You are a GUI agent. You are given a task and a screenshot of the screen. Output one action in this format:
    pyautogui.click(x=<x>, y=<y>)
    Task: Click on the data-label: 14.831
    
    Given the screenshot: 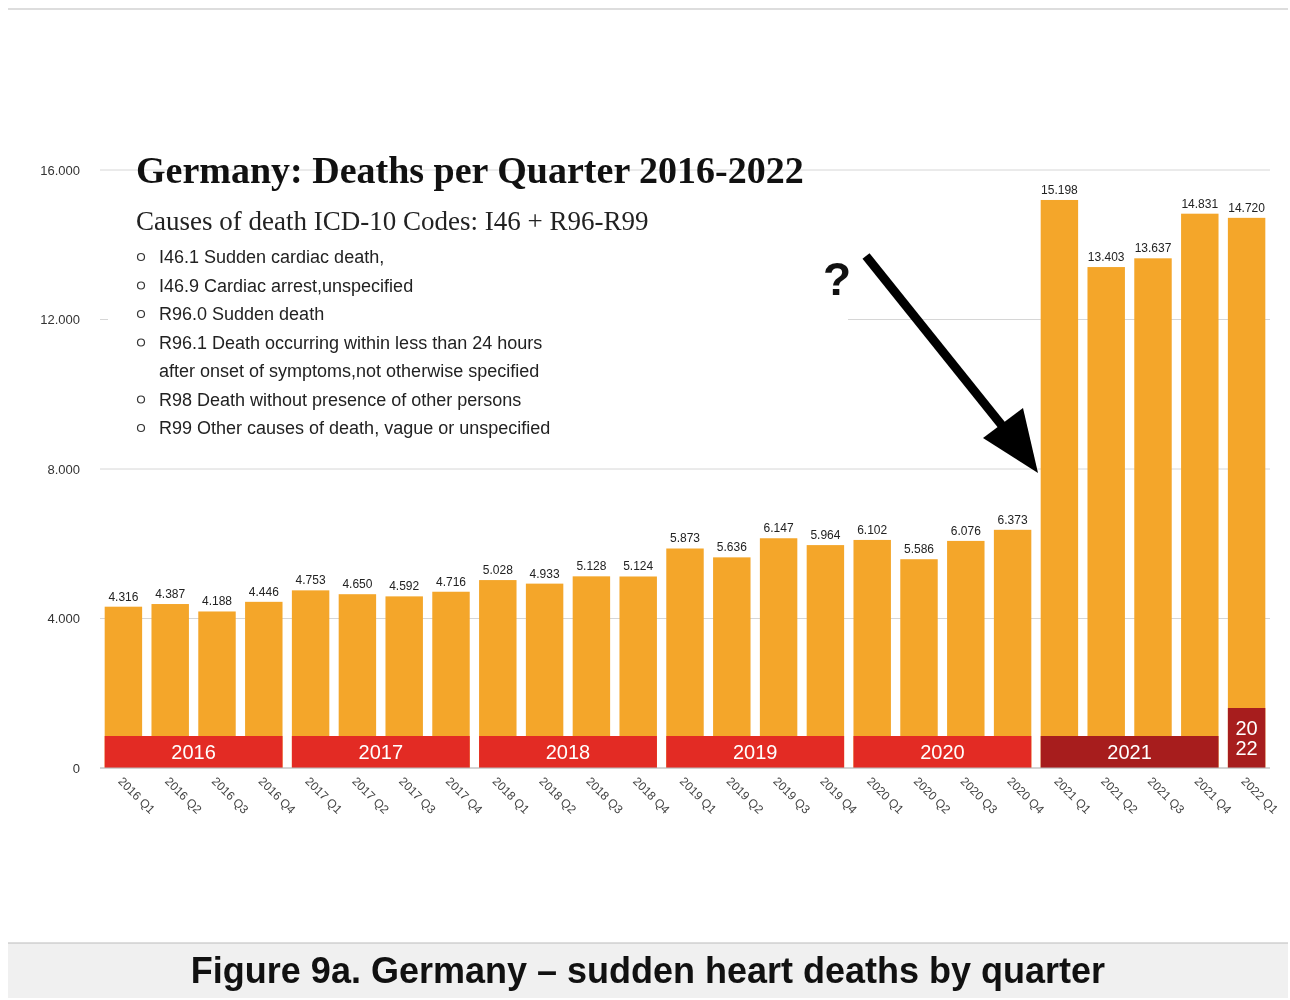 What is the action you would take?
    pyautogui.click(x=1200, y=203)
    